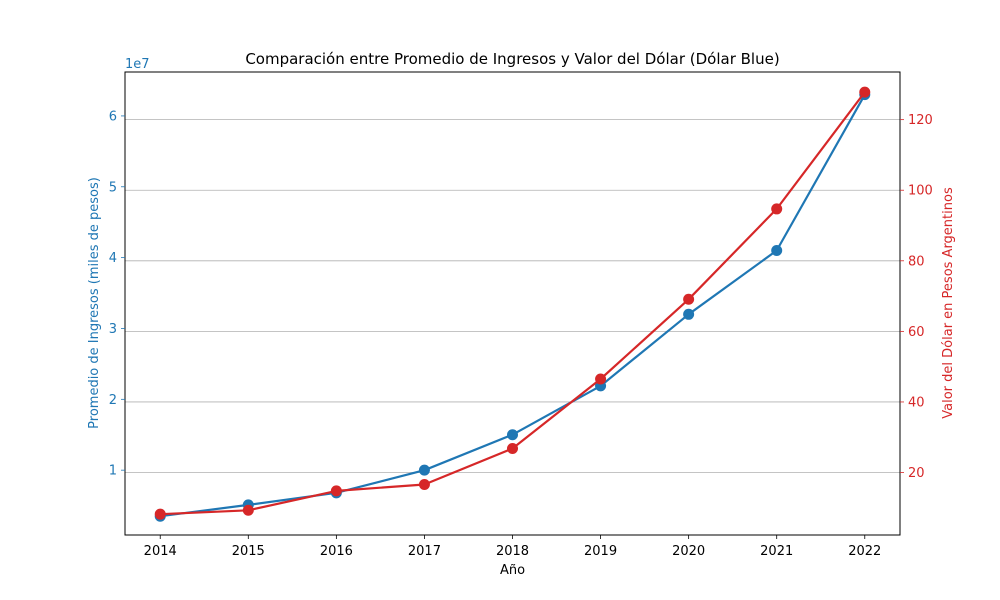 The image size is (1000, 600). I want to click on y-left-tick-label-1: 2, so click(113, 400).